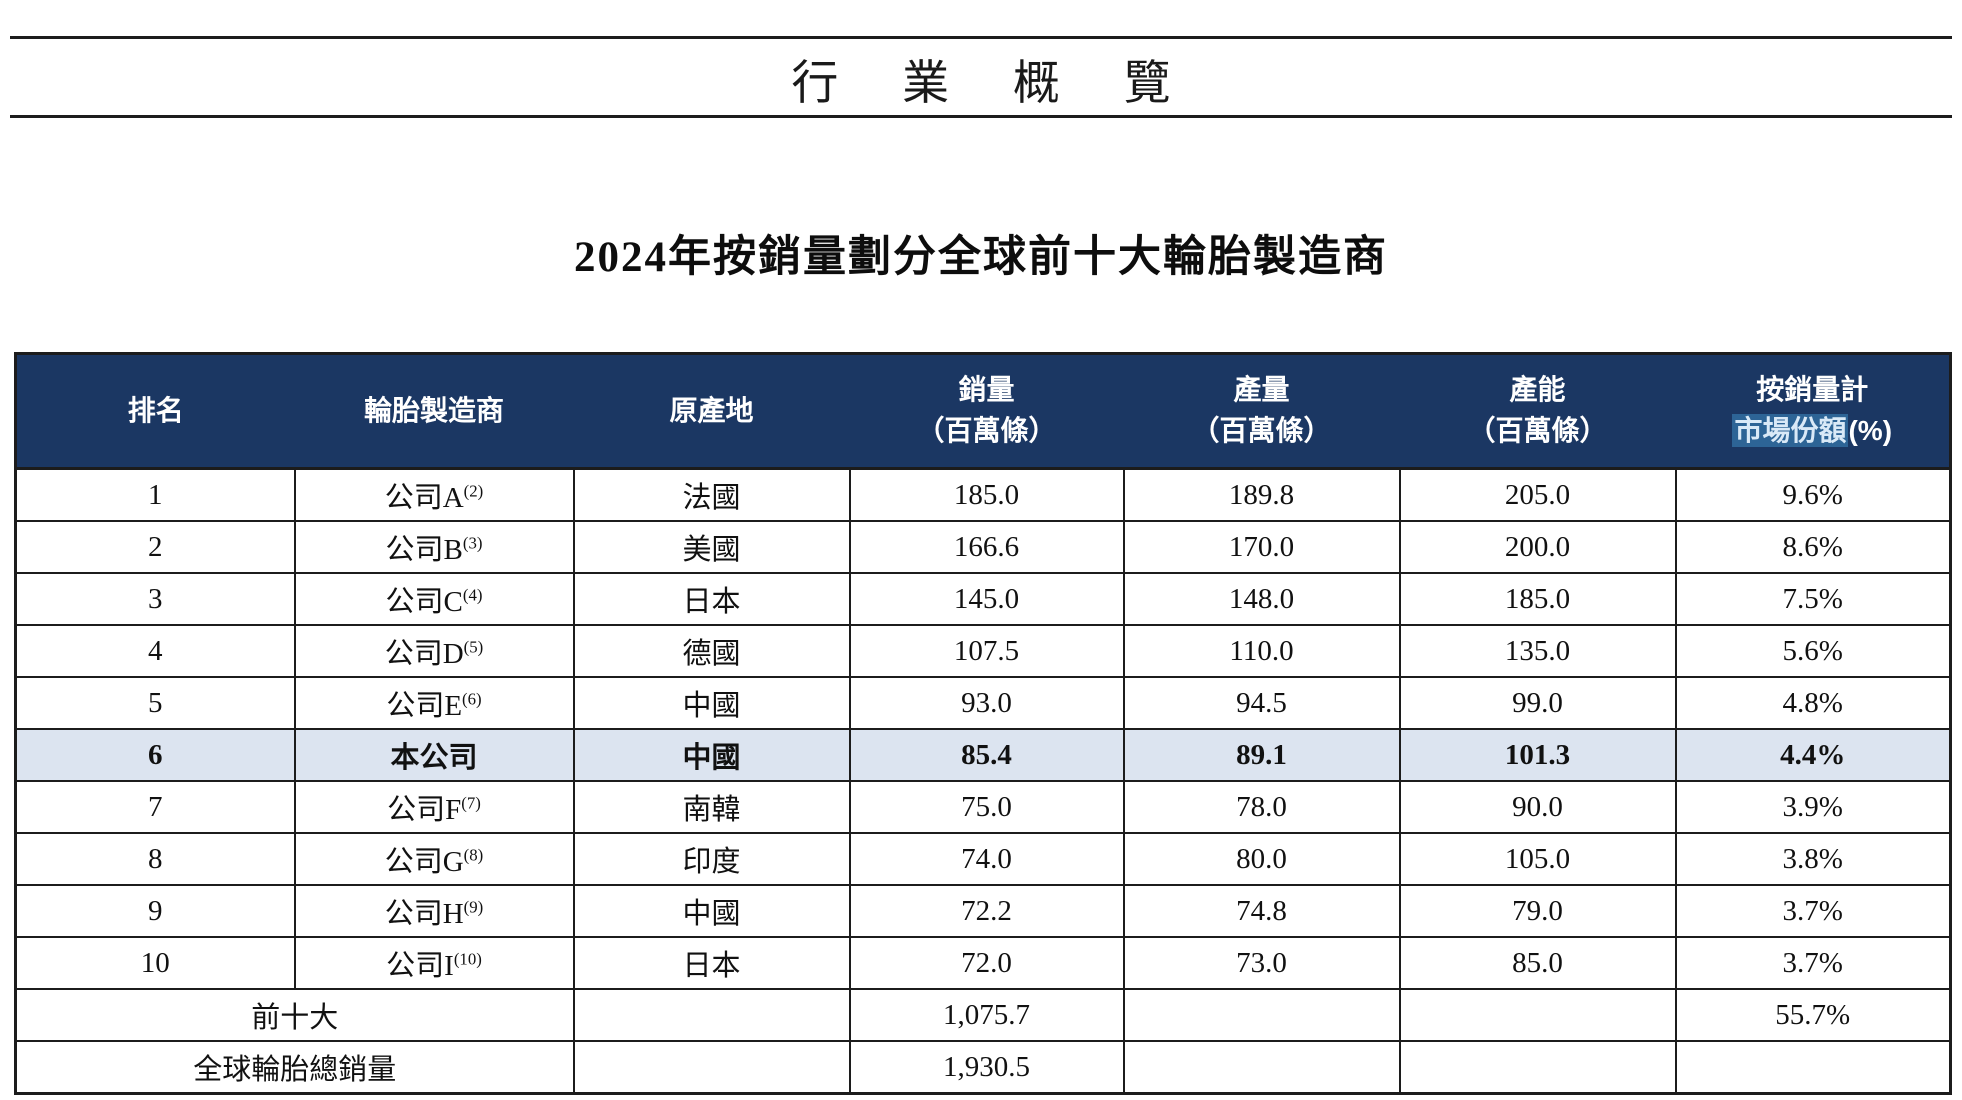 The height and width of the screenshot is (1100, 1962). I want to click on table-row: 4 公司D(5) 德國 107.5 110.0 135.0 5.6%, so click(983, 651).